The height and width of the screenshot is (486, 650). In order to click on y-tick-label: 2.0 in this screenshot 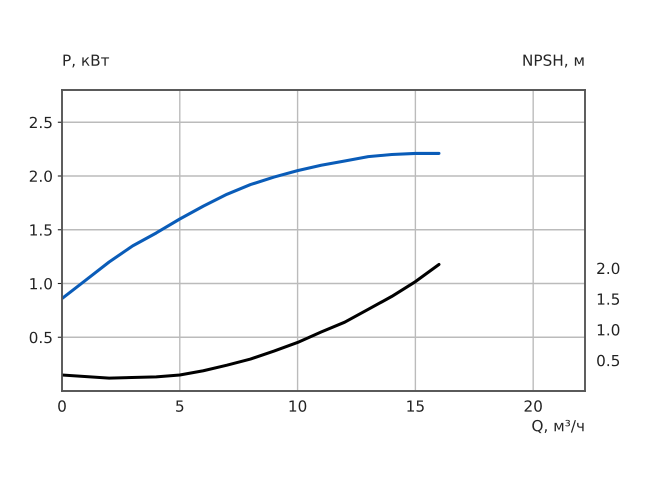, I will do `click(41, 176)`.